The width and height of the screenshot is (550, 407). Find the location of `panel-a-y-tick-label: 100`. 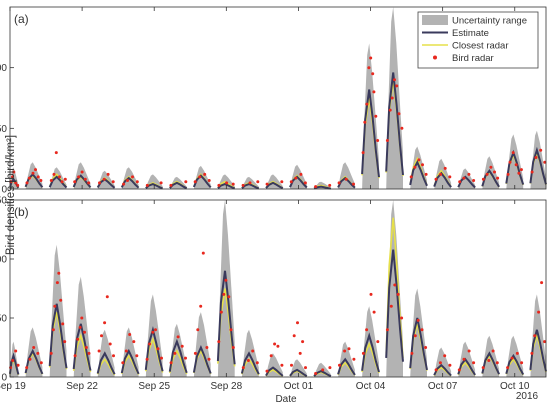

panel-a-y-tick-label: 100 is located at coordinates (3, 68).